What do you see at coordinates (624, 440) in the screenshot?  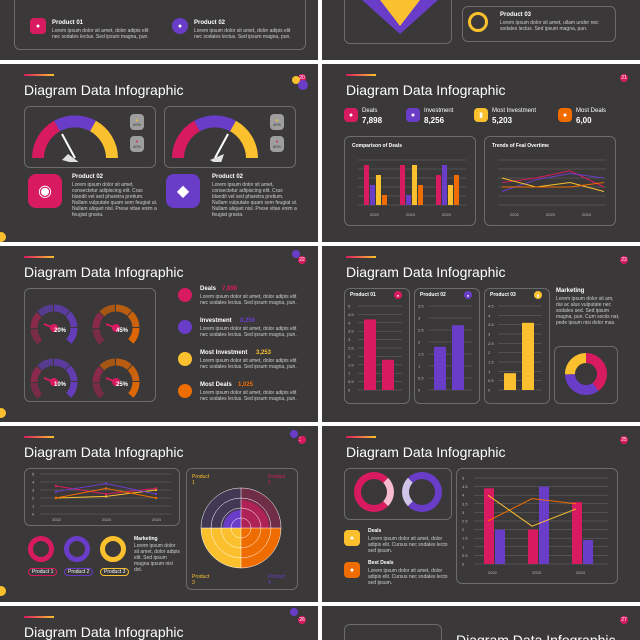 I see `page-number: 25` at bounding box center [624, 440].